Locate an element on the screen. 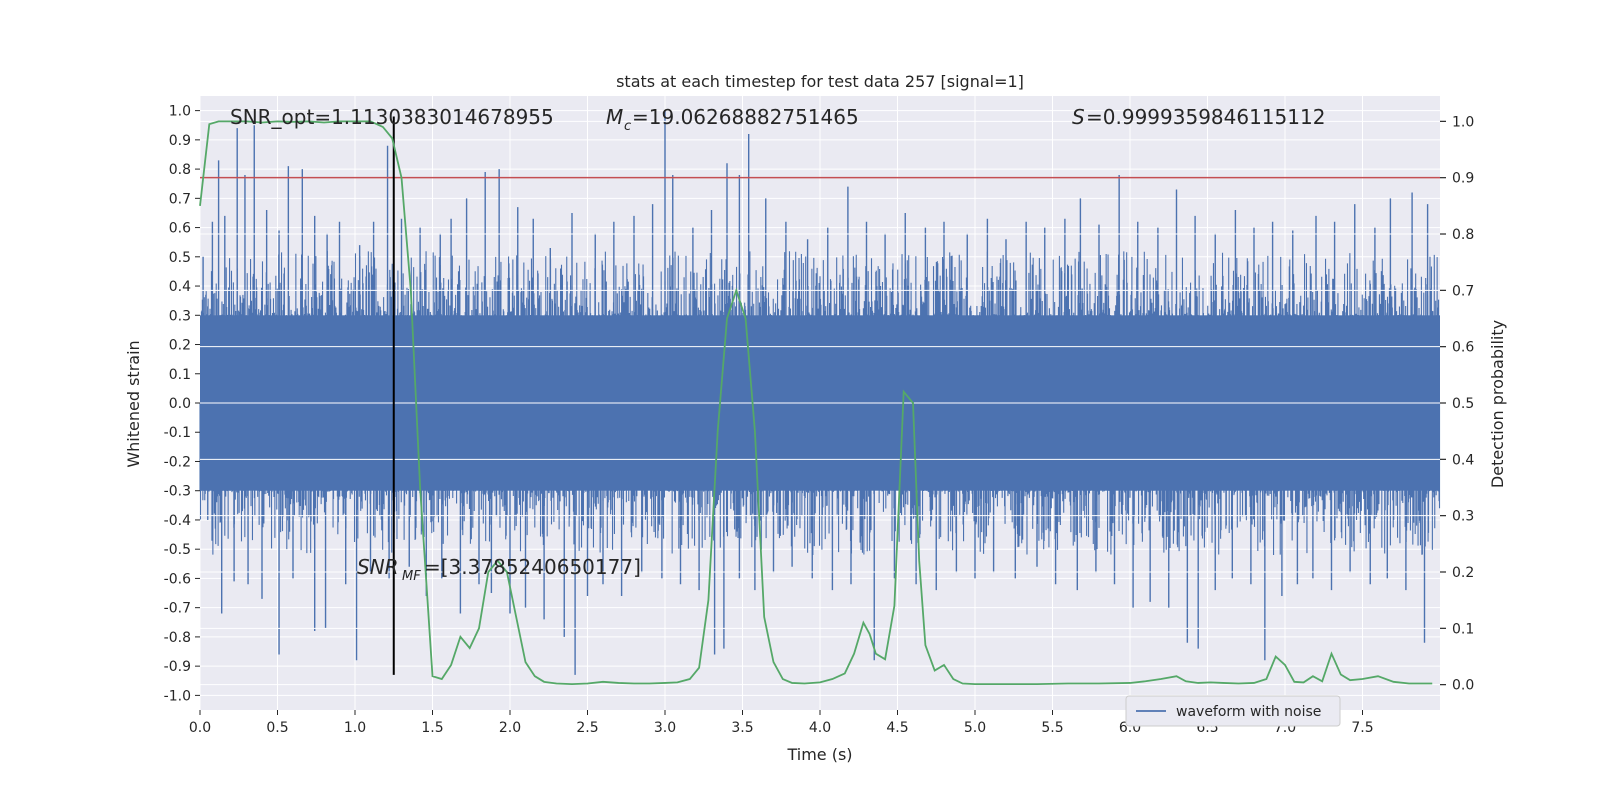 This screenshot has width=1600, height=800. annotation-s: S =0.9999359846115112 is located at coordinates (1198, 117).